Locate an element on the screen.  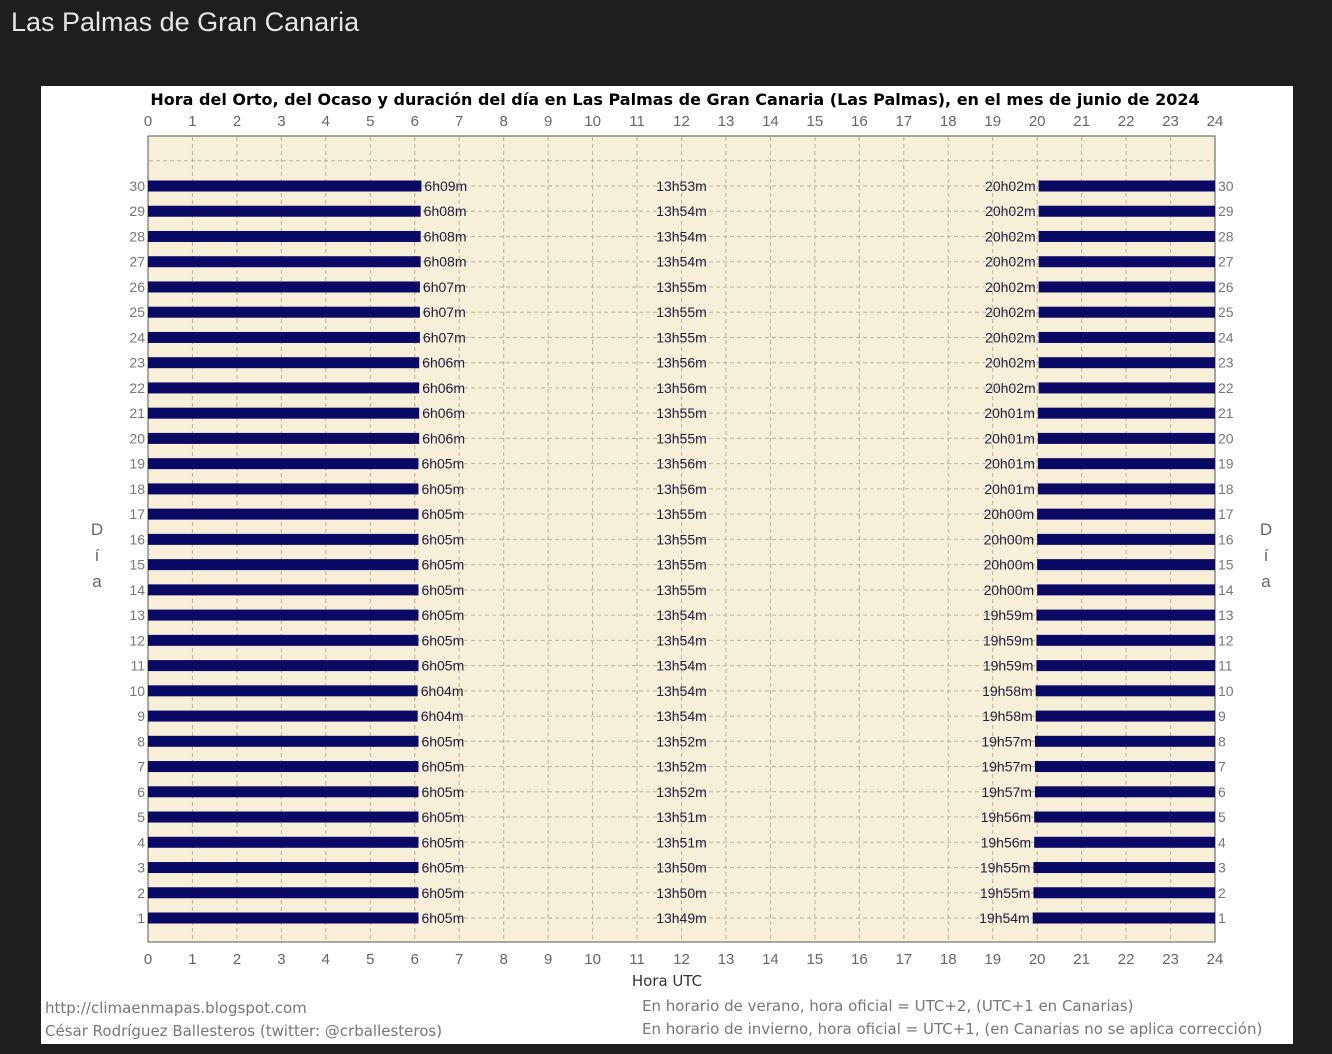
sunset-label: 19h54m is located at coordinates (1004, 918).